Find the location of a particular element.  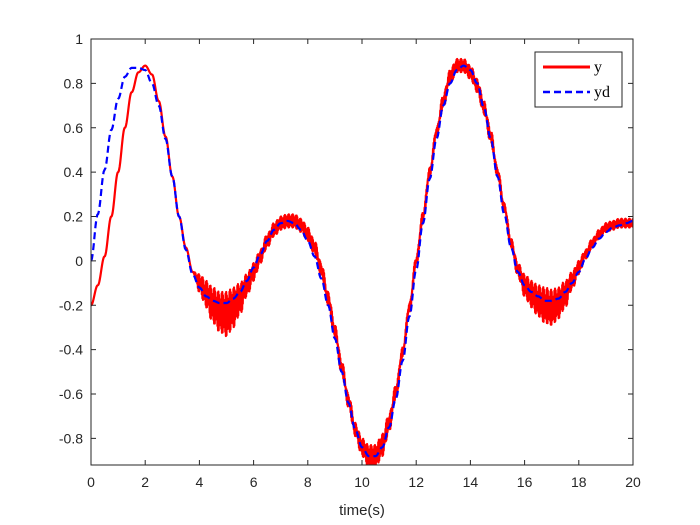

x-tick-label: 16 is located at coordinates (525, 482).